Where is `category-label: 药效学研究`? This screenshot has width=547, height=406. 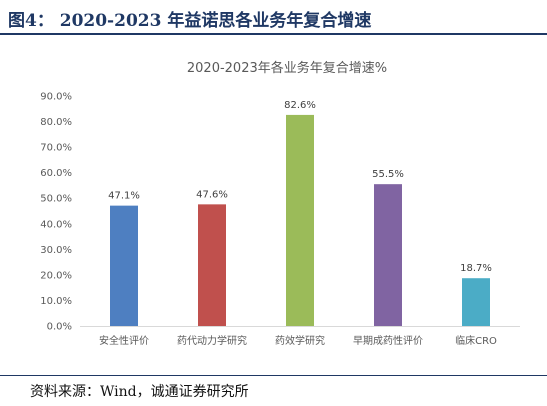
category-label: 药效学研究 is located at coordinates (300, 340).